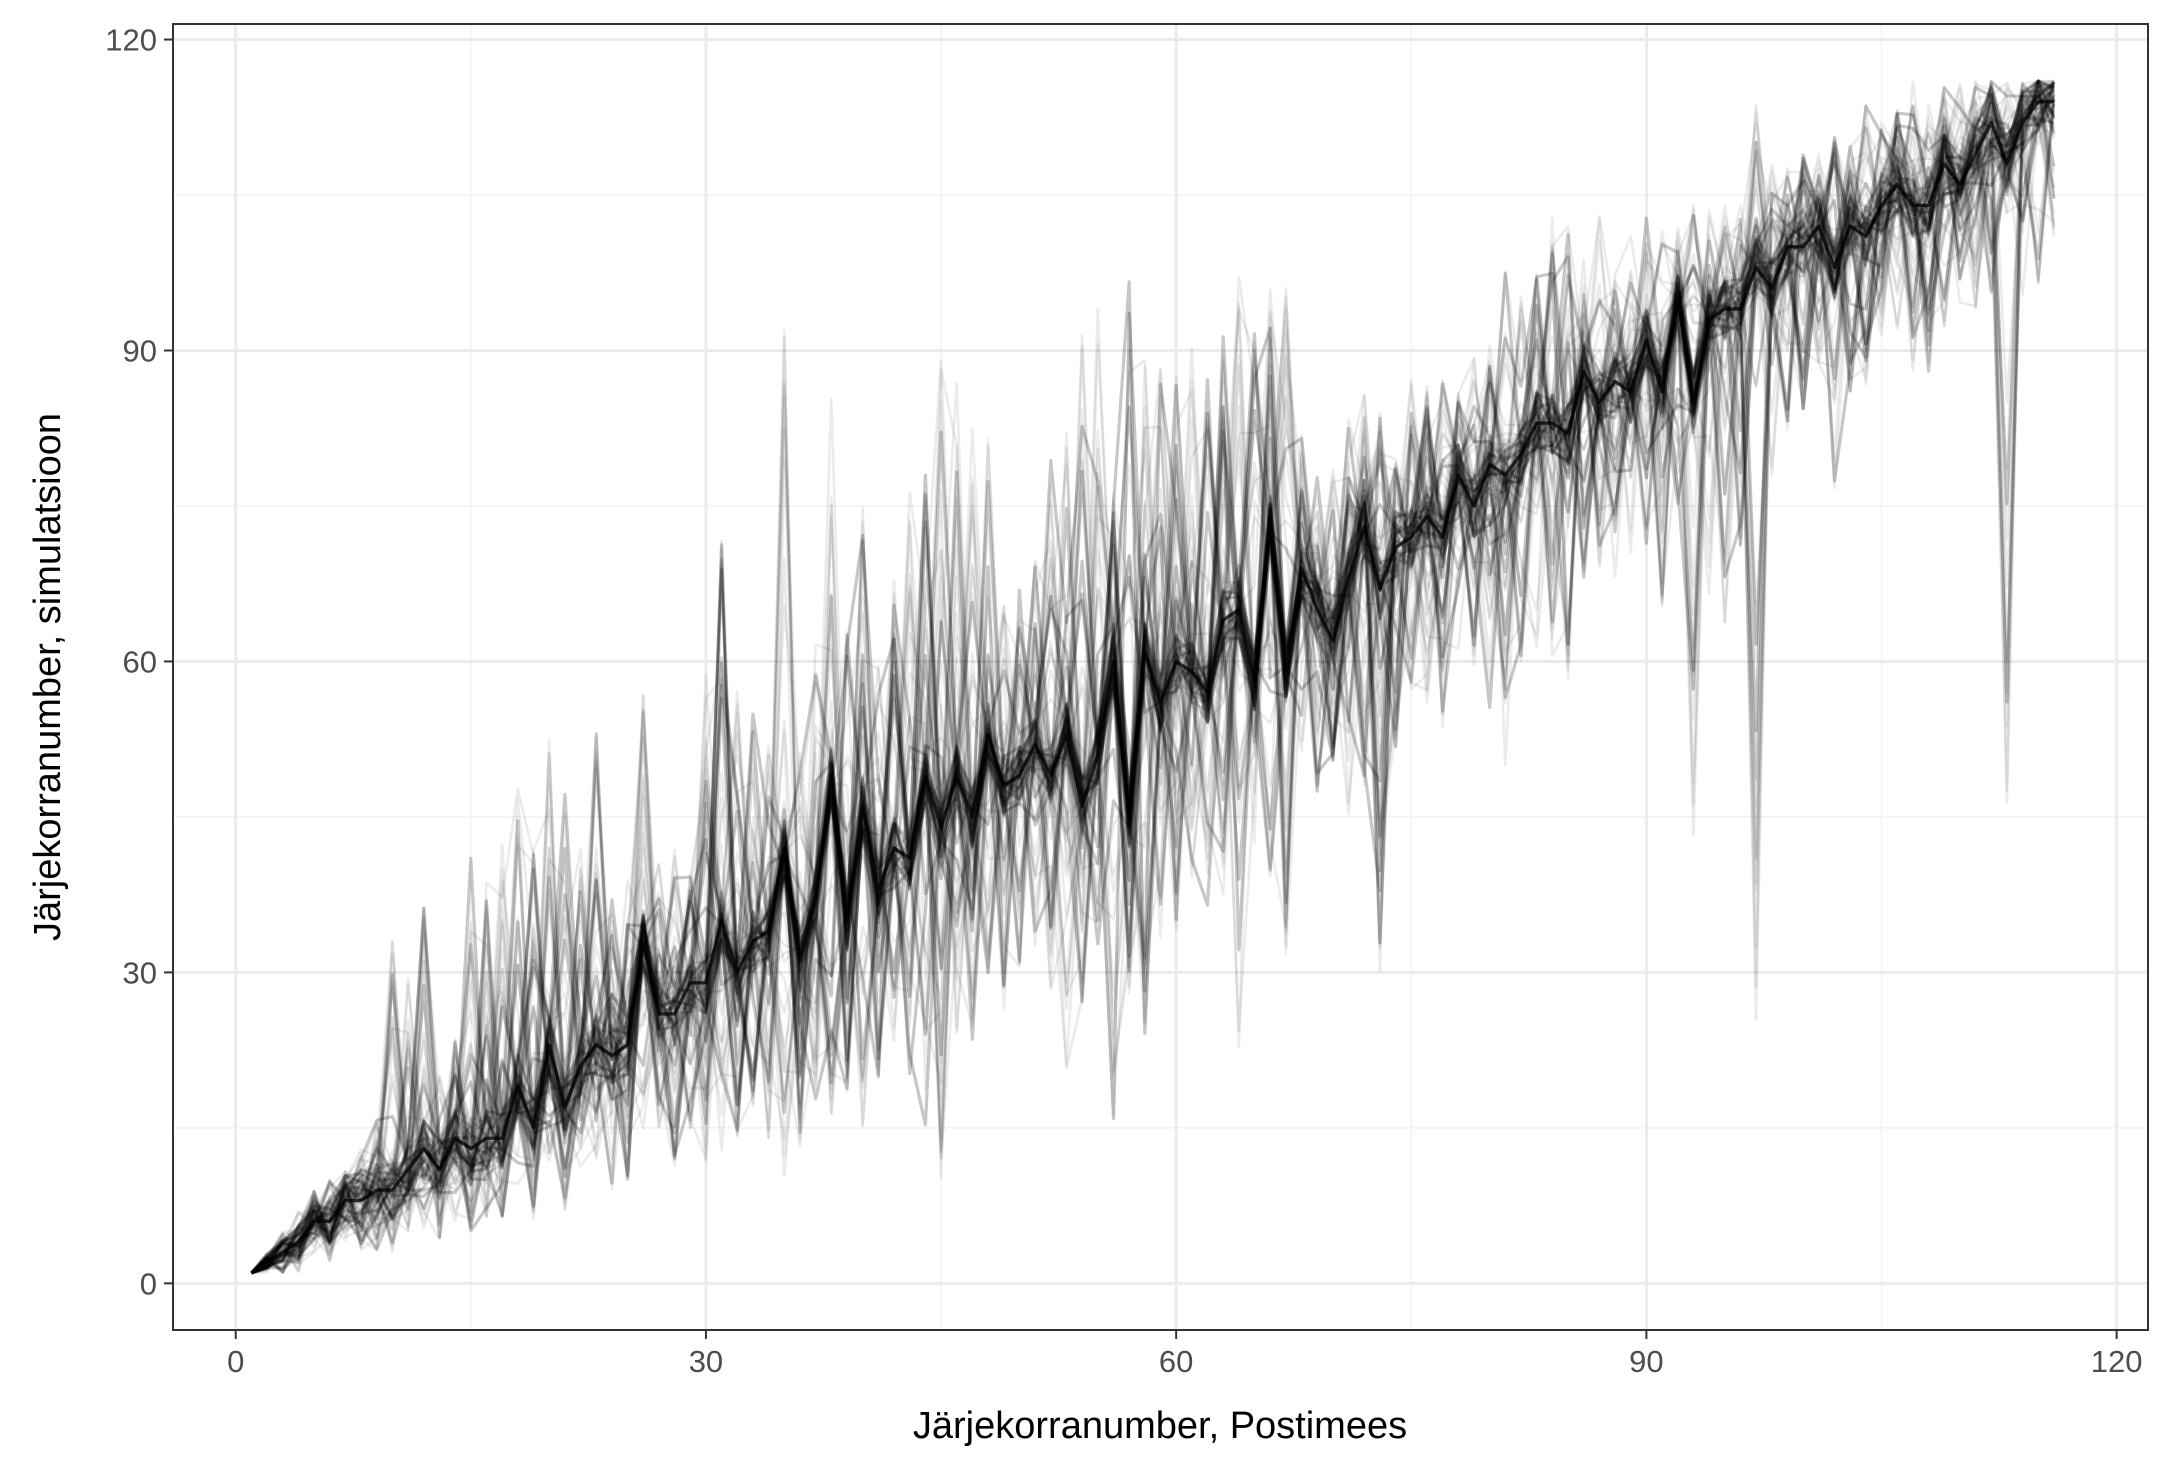  Describe the element at coordinates (2117, 1361) in the screenshot. I see `x-tick-label: 120` at that location.